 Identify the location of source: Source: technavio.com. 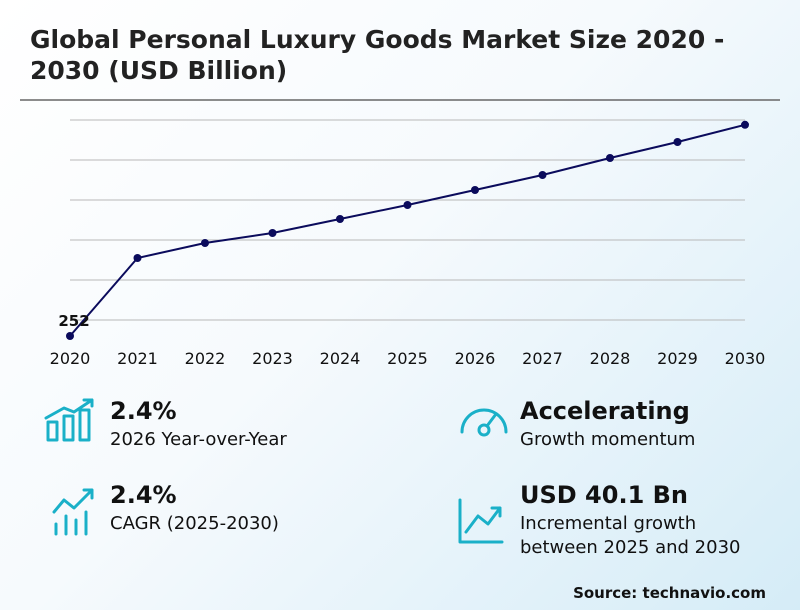
(669, 593).